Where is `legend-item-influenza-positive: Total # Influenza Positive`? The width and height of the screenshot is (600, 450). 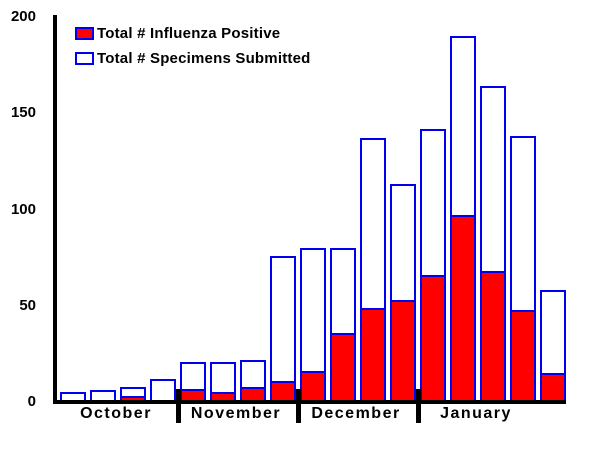
legend-item-influenza-positive: Total # Influenza Positive is located at coordinates (193, 33).